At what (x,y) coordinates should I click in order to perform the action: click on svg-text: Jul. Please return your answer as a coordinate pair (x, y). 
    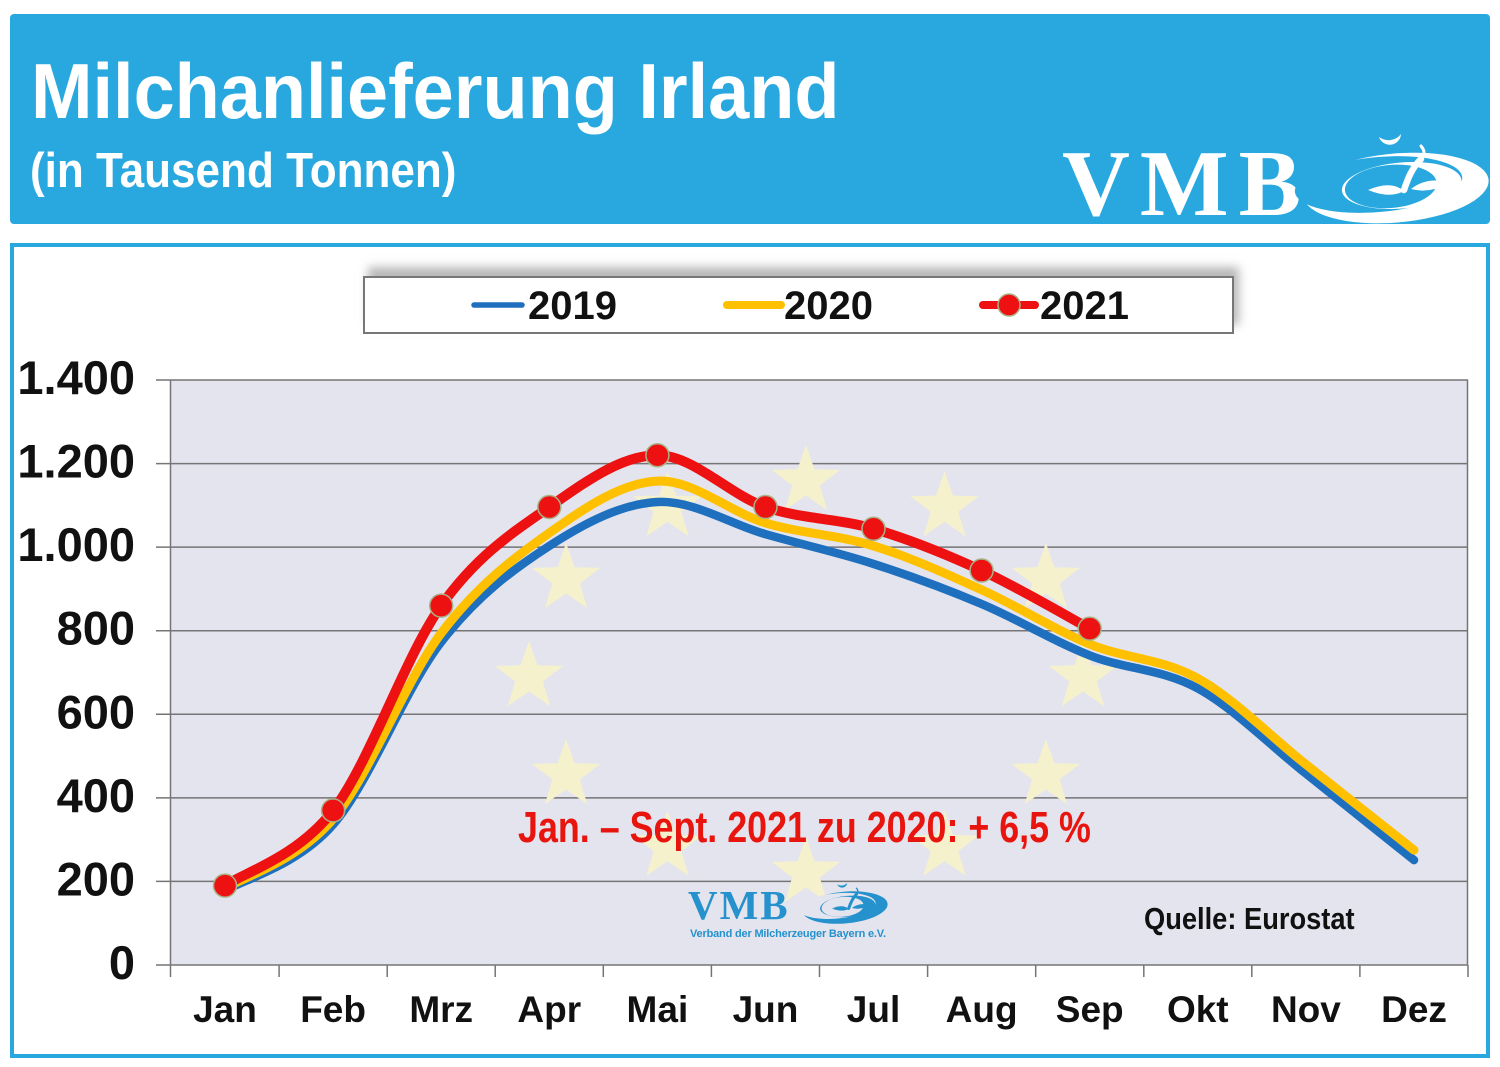
    Looking at the image, I should click on (873, 1009).